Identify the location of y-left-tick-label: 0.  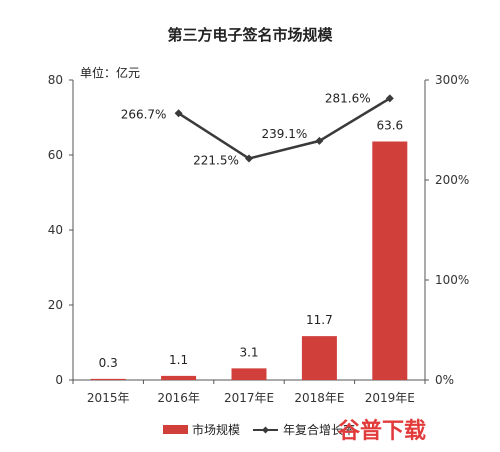
(59, 380).